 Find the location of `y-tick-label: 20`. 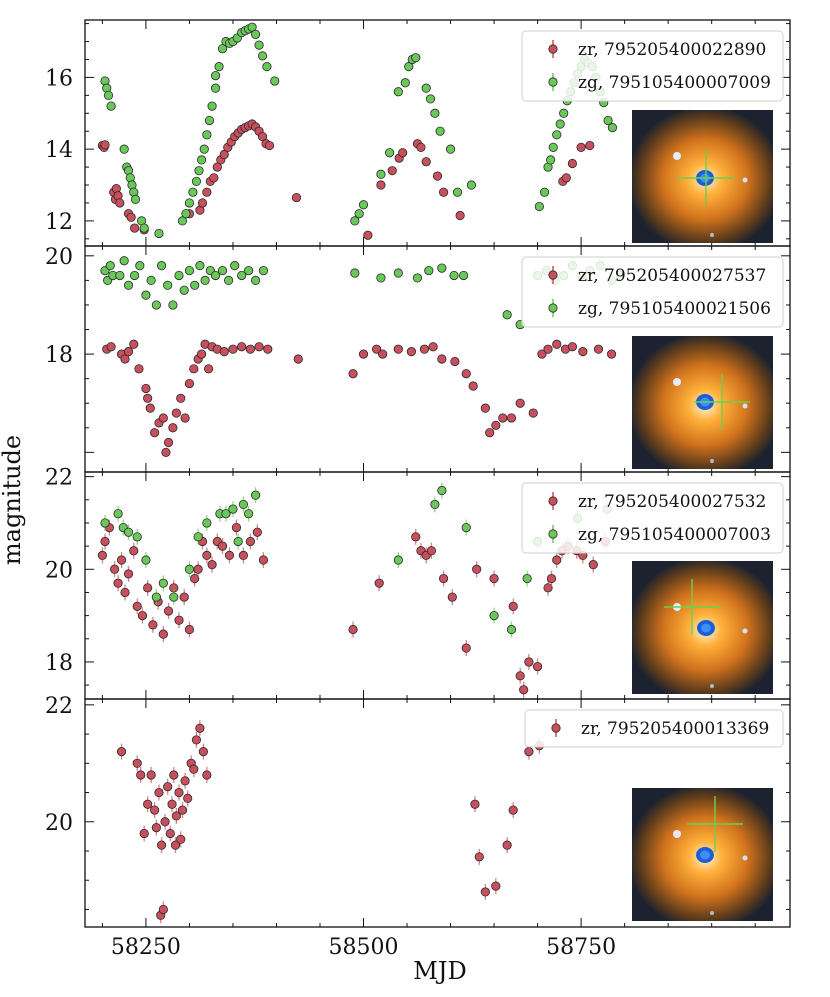

y-tick-label: 20 is located at coordinates (59, 257).